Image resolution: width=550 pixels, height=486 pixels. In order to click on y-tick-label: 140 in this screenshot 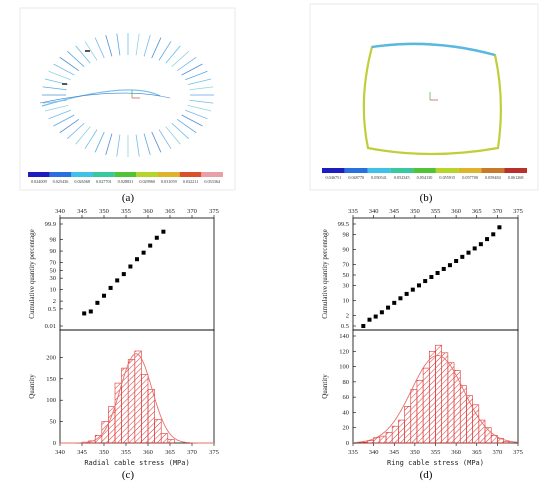, I will do `click(344, 336)`.